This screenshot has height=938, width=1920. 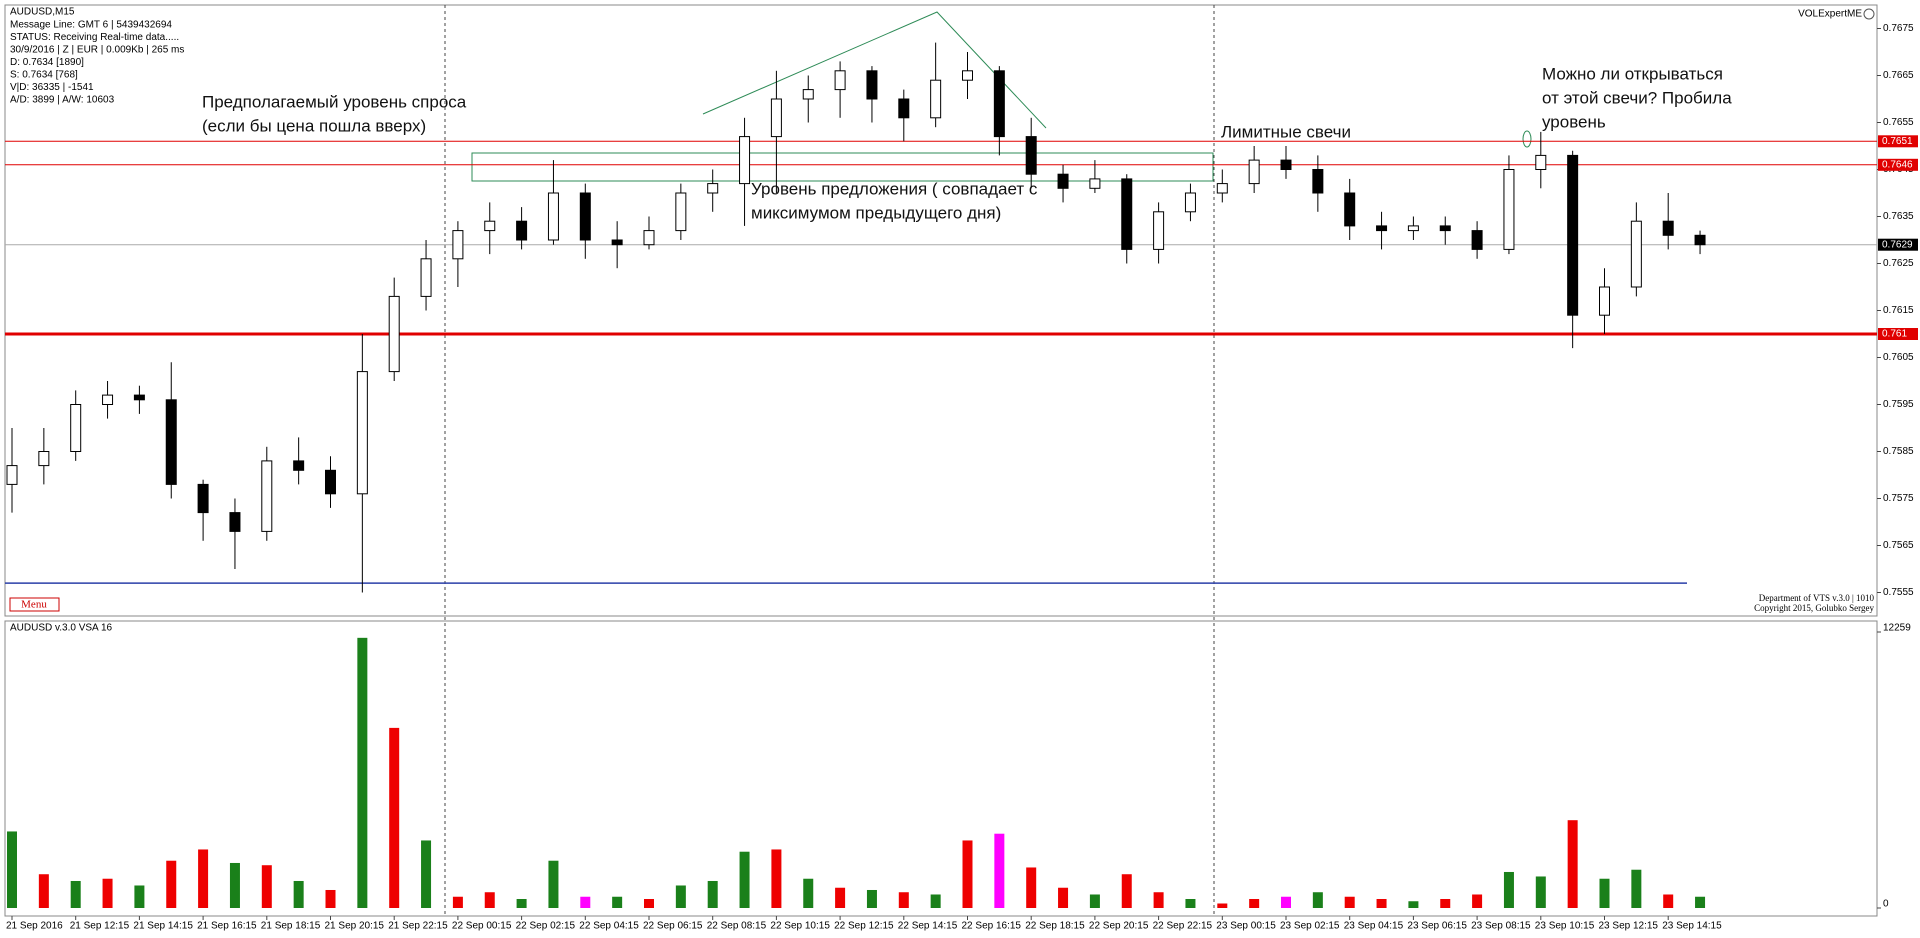 I want to click on y-tick-label: 0.7675, so click(x=1898, y=28).